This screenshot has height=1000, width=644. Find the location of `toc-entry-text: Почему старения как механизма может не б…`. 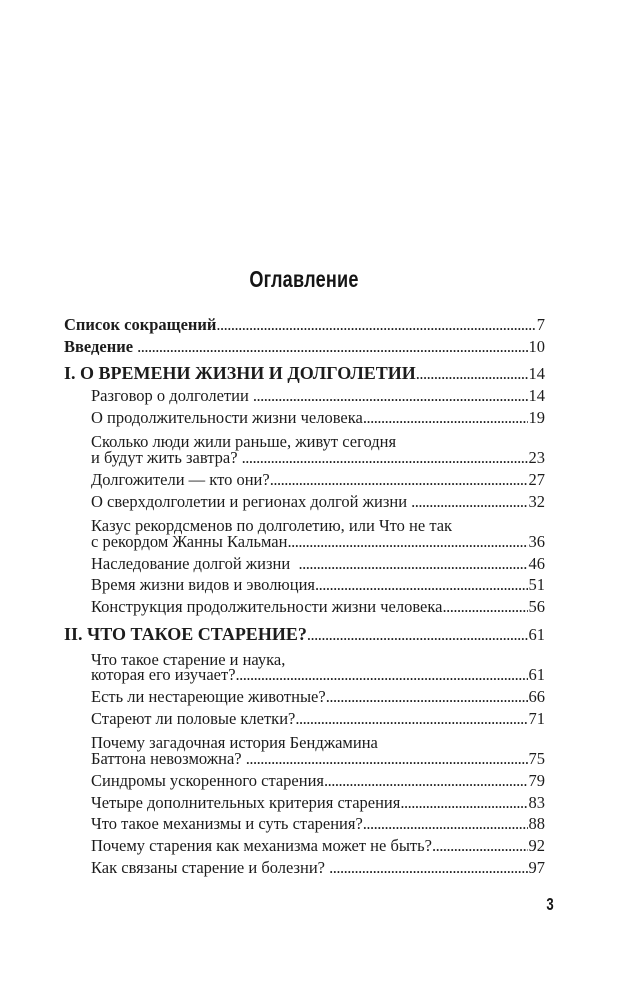

toc-entry-text: Почему старения как механизма может не б… is located at coordinates (261, 845).